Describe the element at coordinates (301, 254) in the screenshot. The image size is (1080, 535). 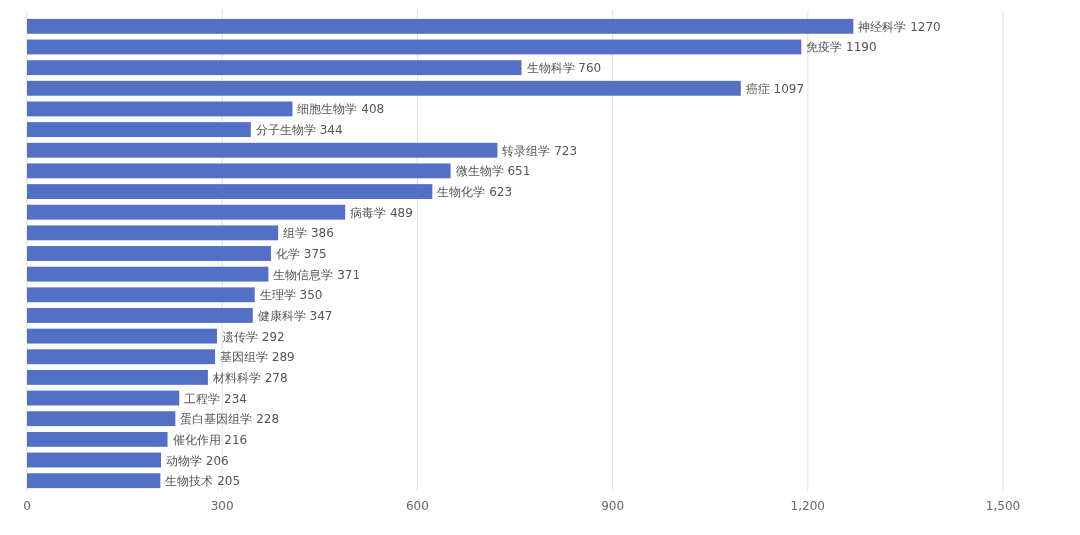
I see `y-tick-label: 化学 375` at that location.